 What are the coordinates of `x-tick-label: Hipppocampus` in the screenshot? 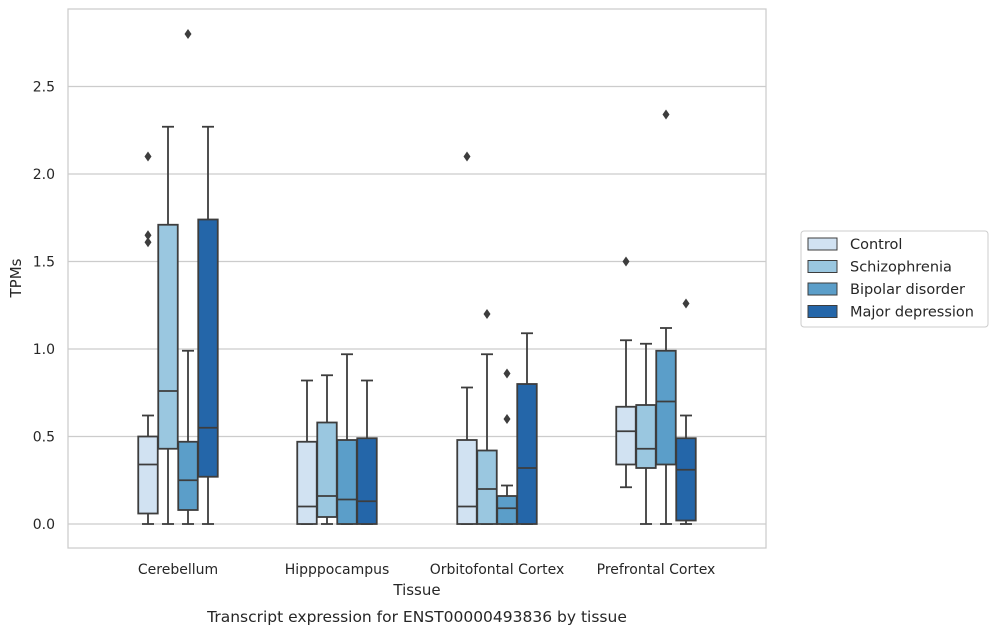 It's located at (337, 570).